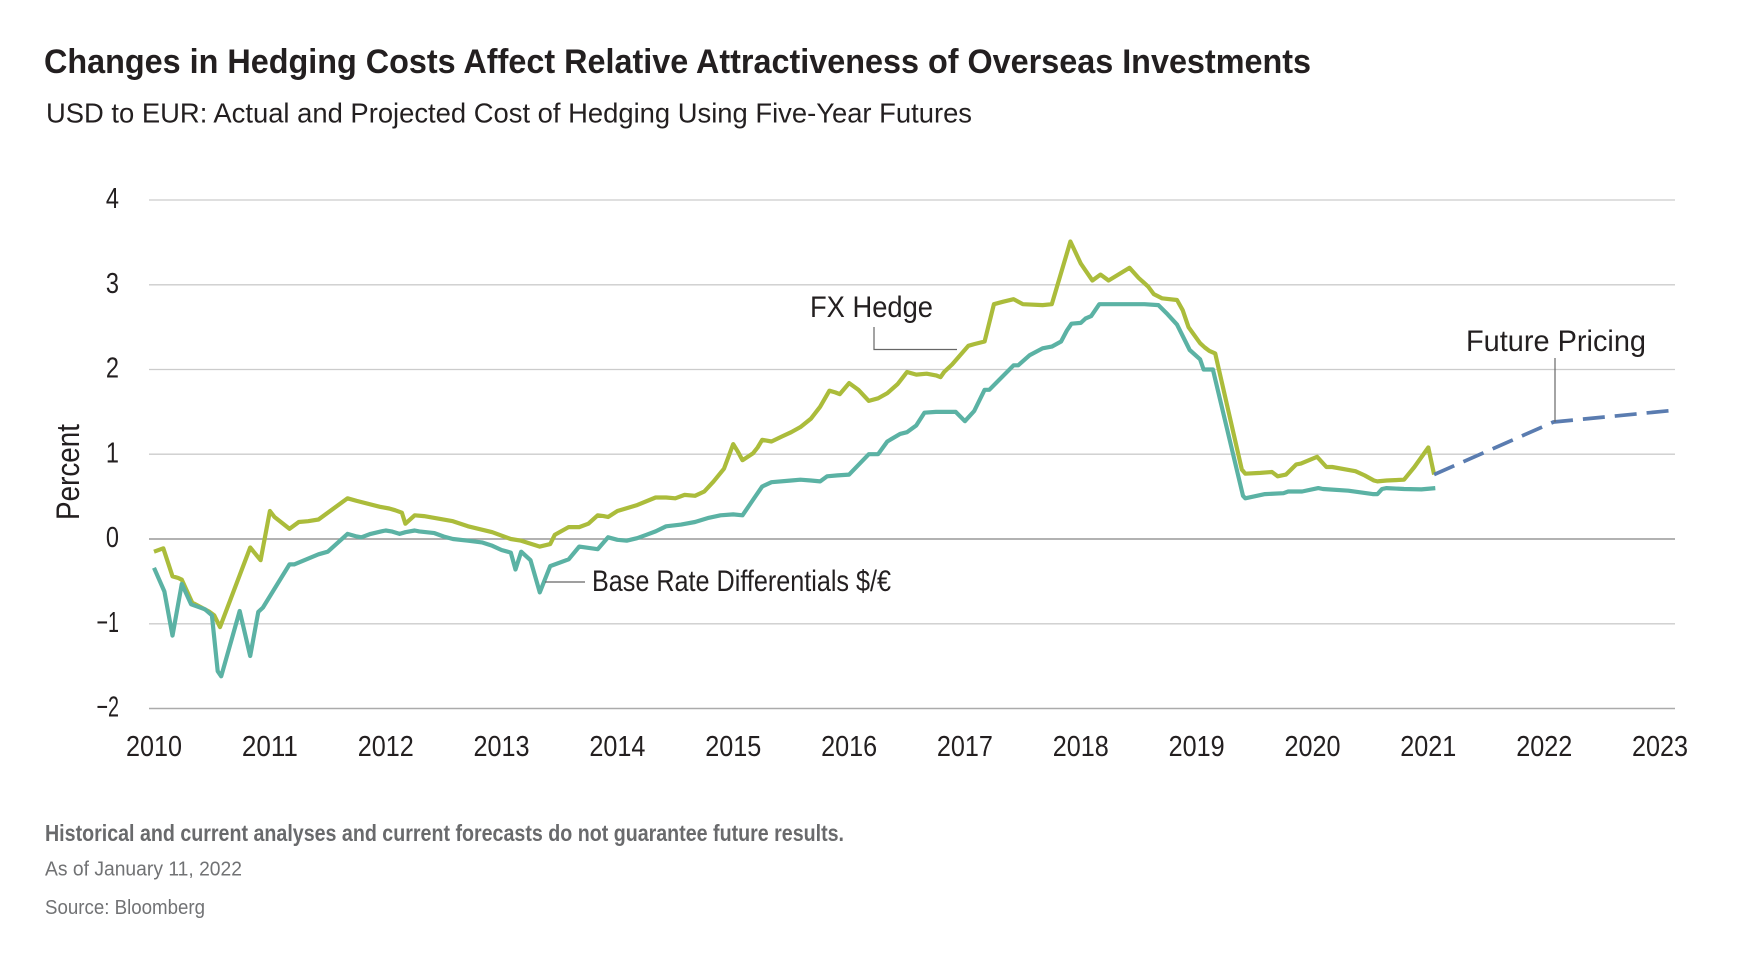 The image size is (1742, 974). I want to click on svg-text: 2017, so click(965, 747).